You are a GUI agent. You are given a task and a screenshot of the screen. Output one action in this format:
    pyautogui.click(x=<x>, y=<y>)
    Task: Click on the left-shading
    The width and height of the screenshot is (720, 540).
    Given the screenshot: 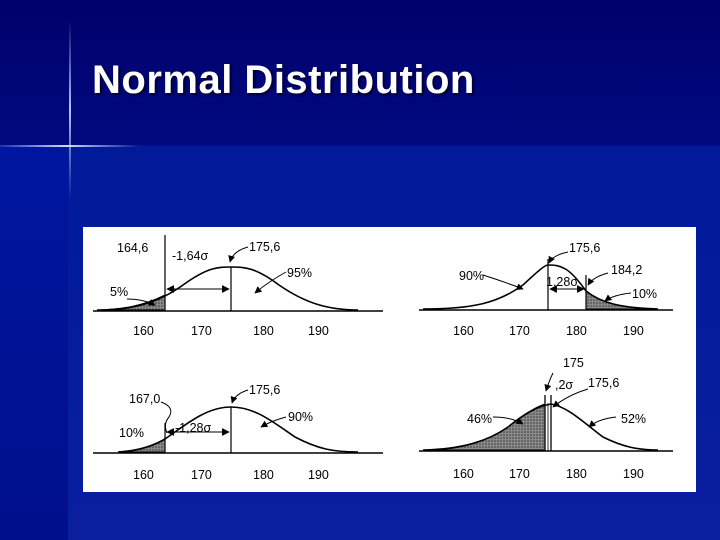 What is the action you would take?
    pyautogui.click(x=489, y=427)
    